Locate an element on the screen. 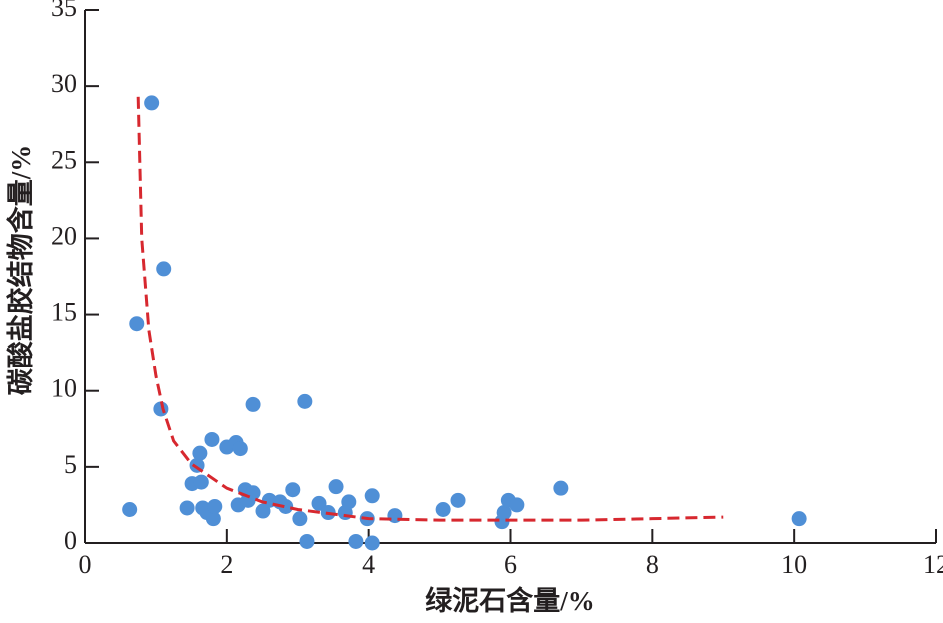 The image size is (943, 623). y-tick-label: 0 is located at coordinates (70, 540).